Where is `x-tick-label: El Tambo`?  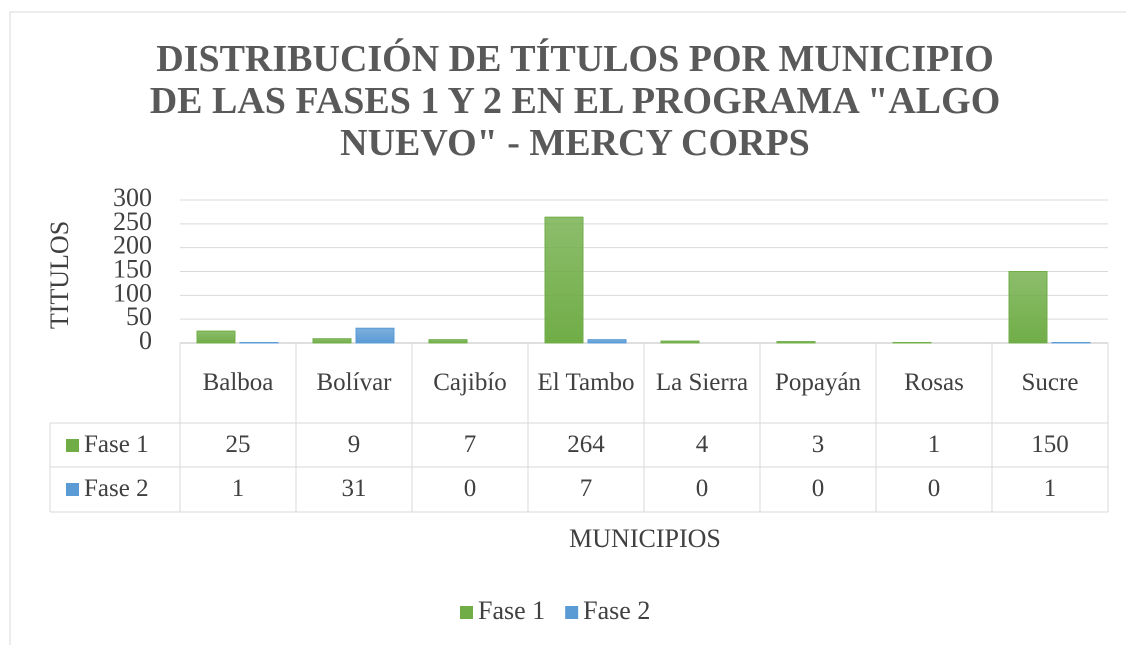 x-tick-label: El Tambo is located at coordinates (586, 382).